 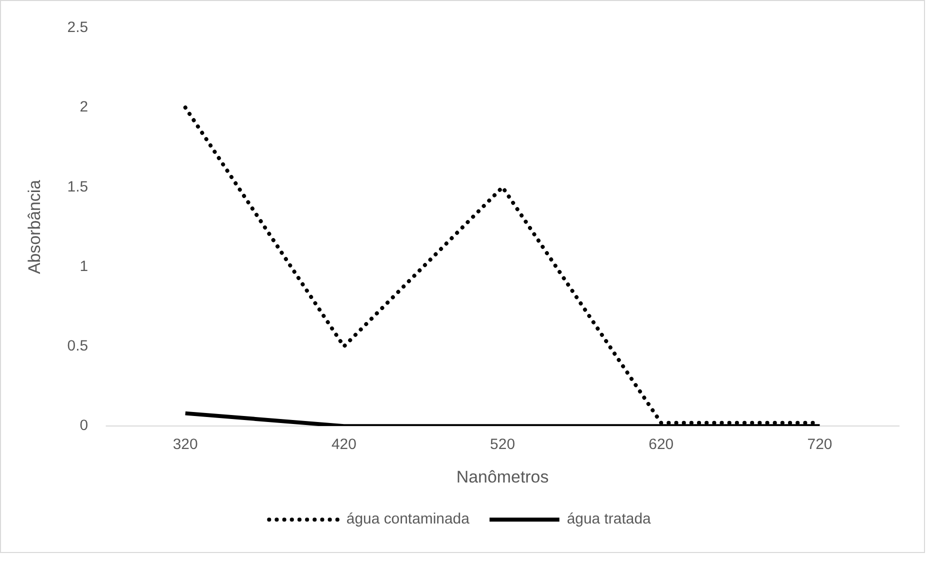 I want to click on y-tick-label: 0.5, so click(x=77, y=346).